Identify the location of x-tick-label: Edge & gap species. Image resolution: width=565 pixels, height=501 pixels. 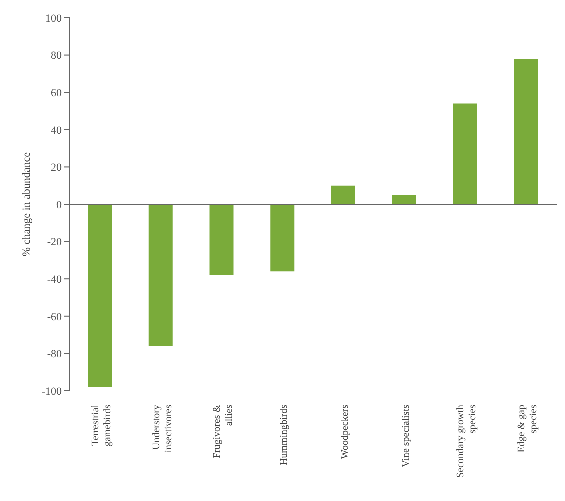
(528, 428).